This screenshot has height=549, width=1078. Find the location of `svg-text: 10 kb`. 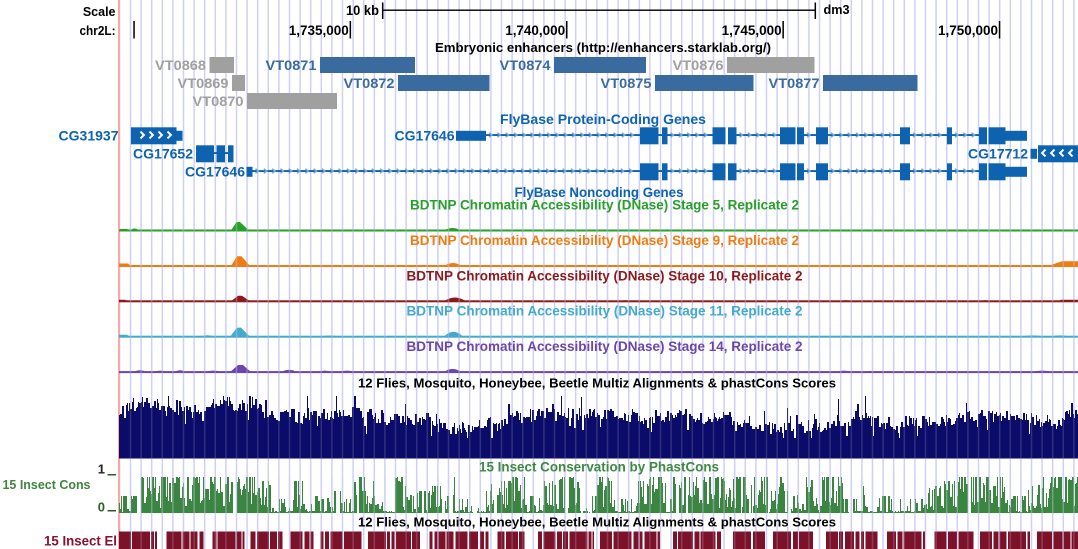

svg-text: 10 kb is located at coordinates (362, 10).